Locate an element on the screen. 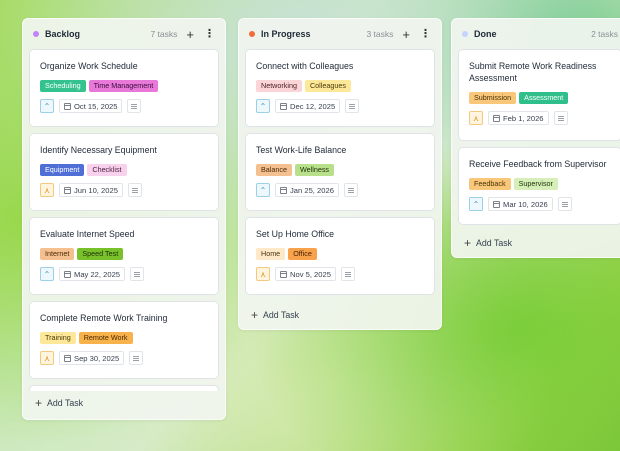 The width and height of the screenshot is (620, 451). task-count: 7 tasks is located at coordinates (164, 34).